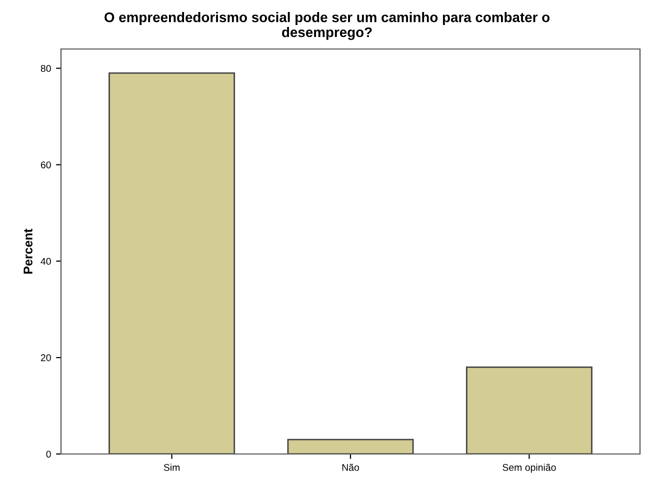 This screenshot has width=654, height=480. Describe the element at coordinates (45, 164) in the screenshot. I see `y-tick-label: 60` at that location.